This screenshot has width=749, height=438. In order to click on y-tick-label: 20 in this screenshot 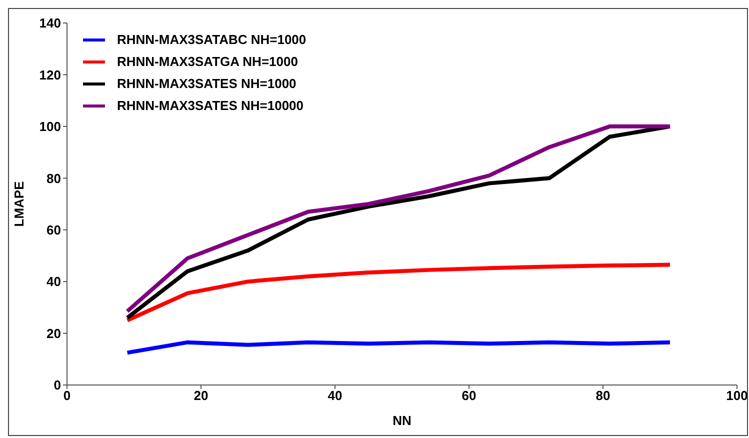, I will do `click(53, 333)`.